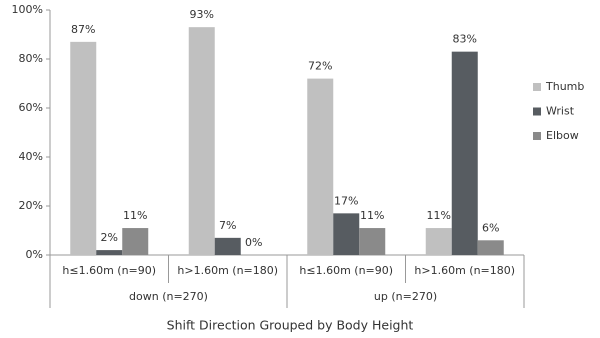 The height and width of the screenshot is (338, 600). Describe the element at coordinates (31, 58) in the screenshot. I see `y-tick-label: 80%` at that location.